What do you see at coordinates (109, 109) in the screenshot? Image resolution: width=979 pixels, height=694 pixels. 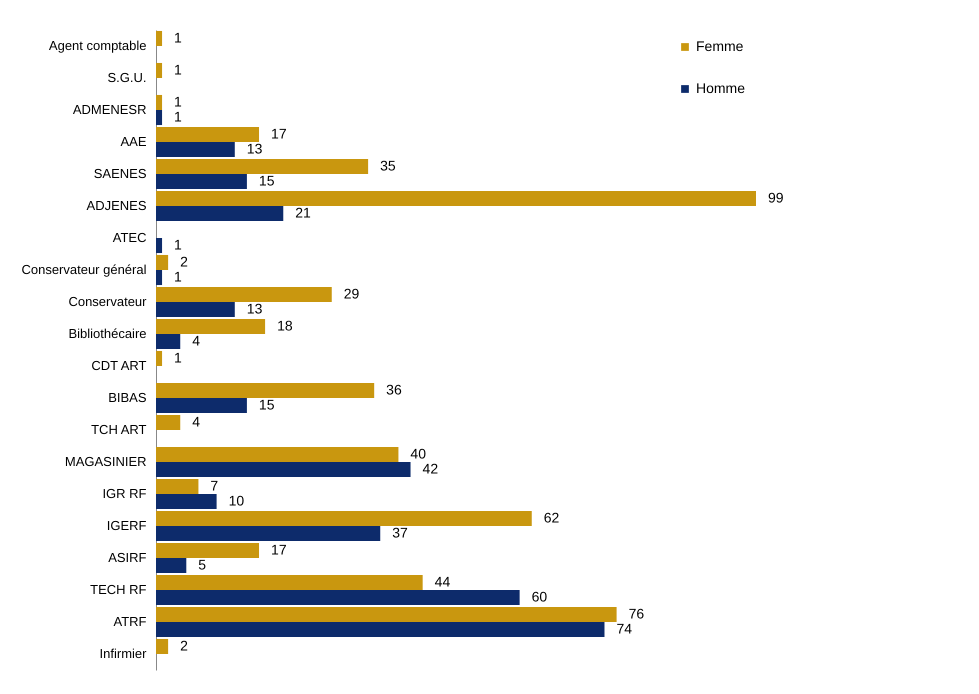 I see `y-tick-label: ADMENESR` at bounding box center [109, 109].